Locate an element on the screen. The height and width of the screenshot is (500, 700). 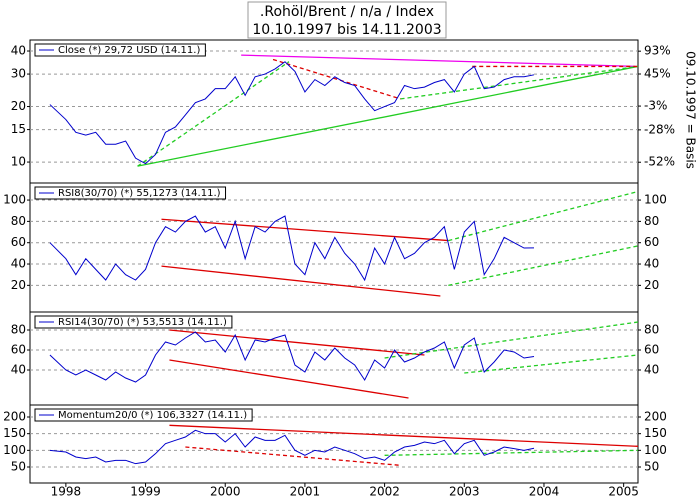
y-tick-label: 50 is located at coordinates (18, 467).